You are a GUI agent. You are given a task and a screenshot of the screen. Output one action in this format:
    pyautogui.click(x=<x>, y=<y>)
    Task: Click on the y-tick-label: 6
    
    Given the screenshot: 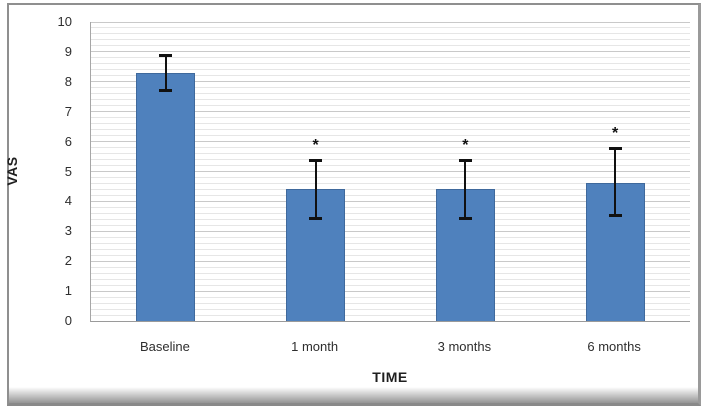 What is the action you would take?
    pyautogui.click(x=68, y=141)
    